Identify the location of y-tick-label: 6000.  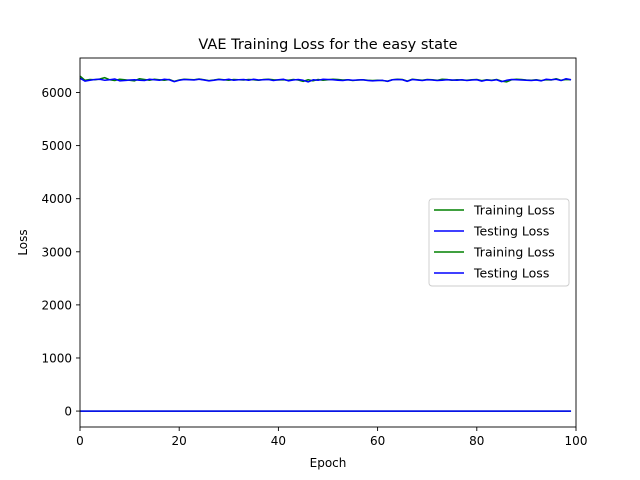
(56, 93).